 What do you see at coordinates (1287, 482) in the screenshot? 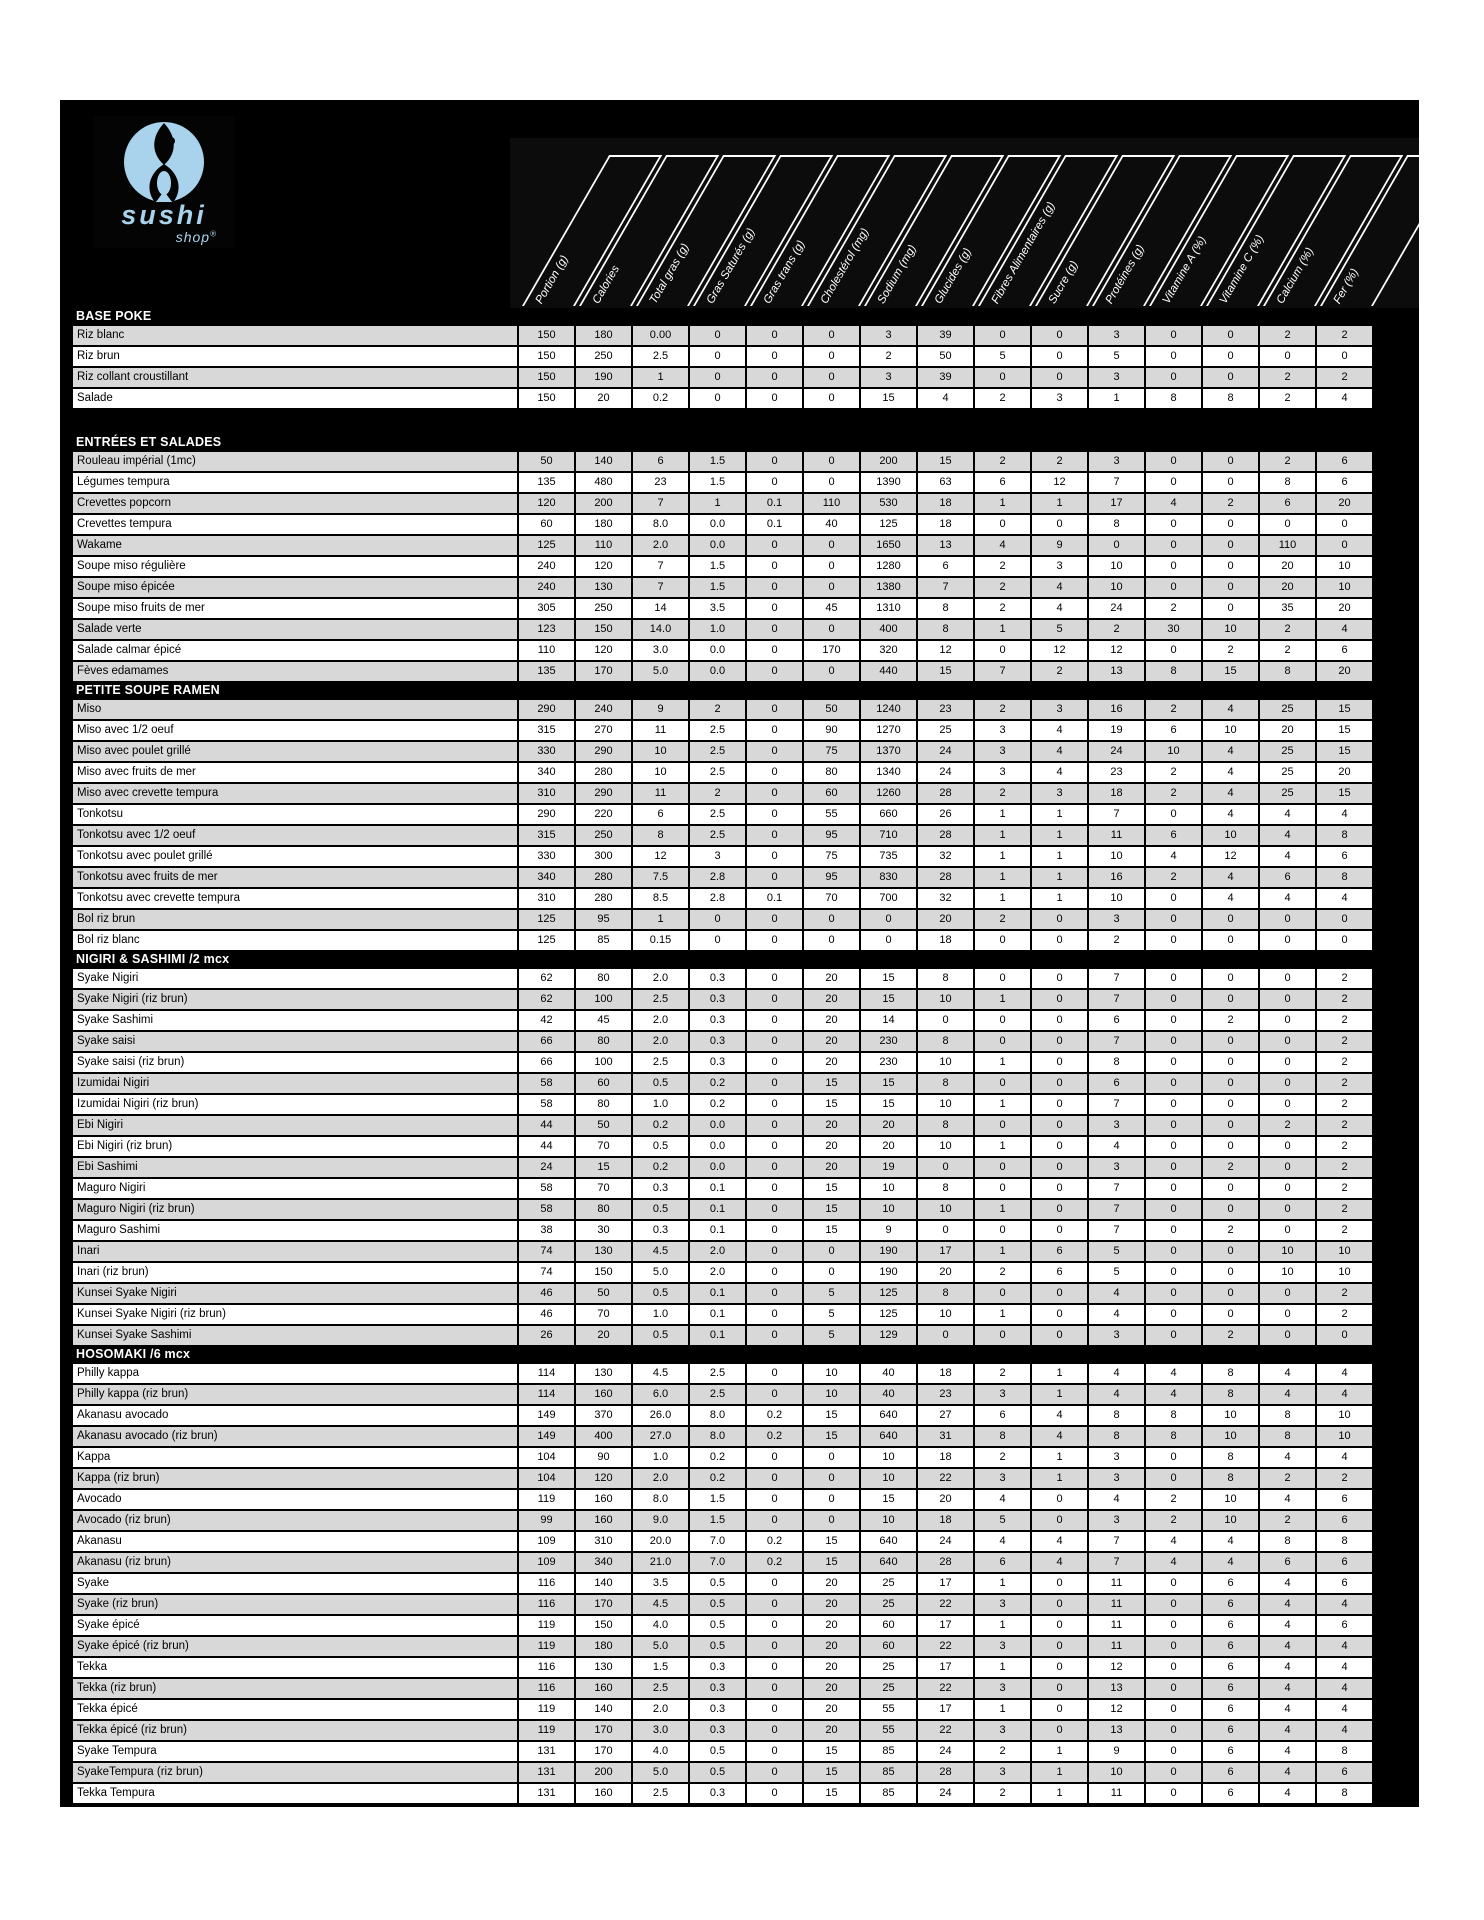
I see `value-cell: 8` at bounding box center [1287, 482].